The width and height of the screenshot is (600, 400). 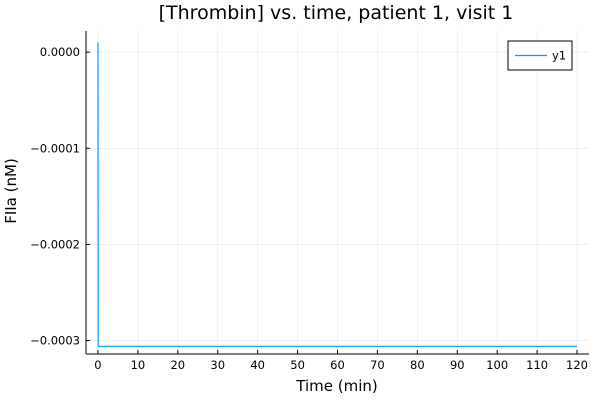 I want to click on x-tick-label-1: 10, so click(x=138, y=365).